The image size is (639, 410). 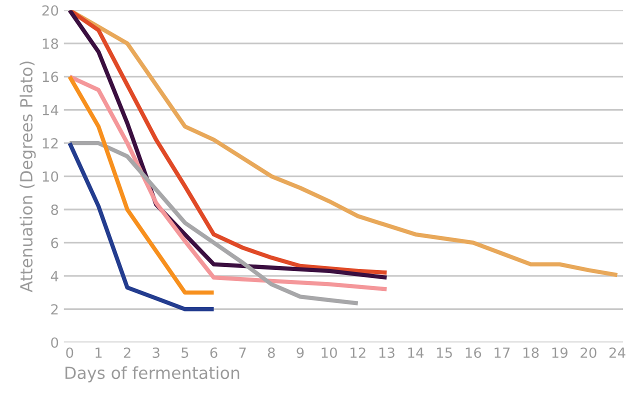 What do you see at coordinates (185, 353) in the screenshot?
I see `x-tick-label: 5` at bounding box center [185, 353].